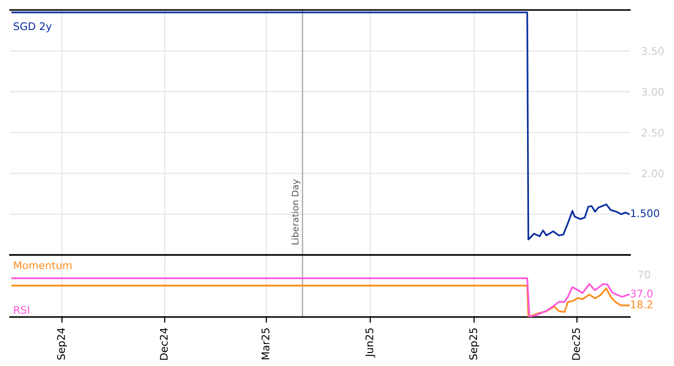  I want to click on x-tick-label: Mar25, so click(266, 344).